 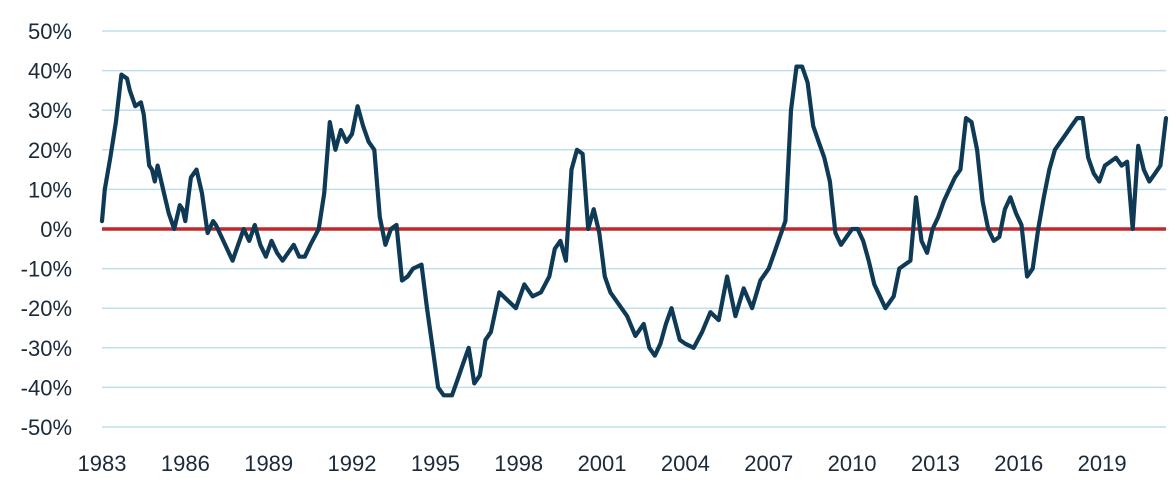 What do you see at coordinates (50, 189) in the screenshot?
I see `y-tick-label: 10%` at bounding box center [50, 189].